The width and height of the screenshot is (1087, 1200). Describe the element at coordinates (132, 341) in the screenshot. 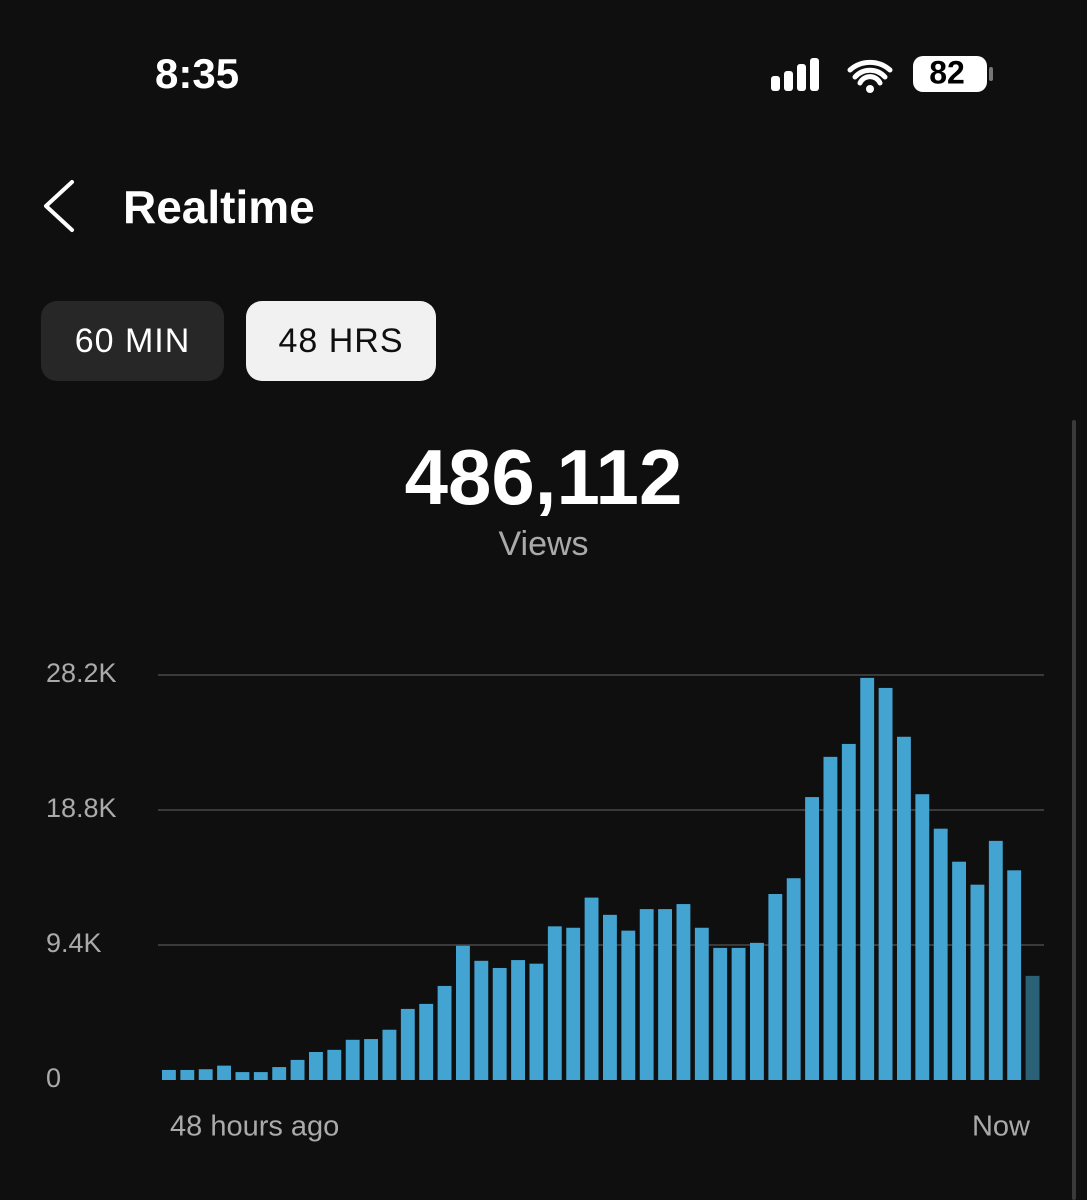

I see `tab: 60 MIN` at that location.